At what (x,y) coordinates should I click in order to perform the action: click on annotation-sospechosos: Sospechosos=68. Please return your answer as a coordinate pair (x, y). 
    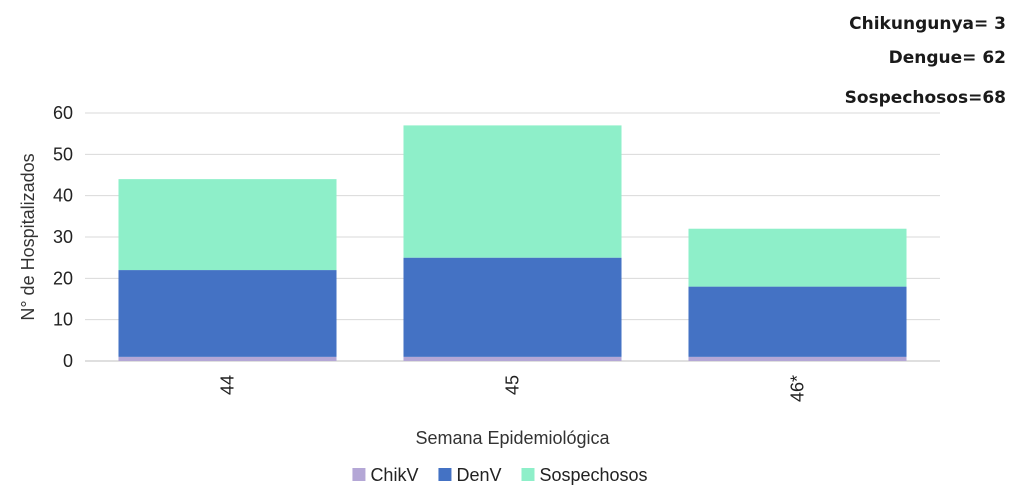
    Looking at the image, I should click on (925, 98).